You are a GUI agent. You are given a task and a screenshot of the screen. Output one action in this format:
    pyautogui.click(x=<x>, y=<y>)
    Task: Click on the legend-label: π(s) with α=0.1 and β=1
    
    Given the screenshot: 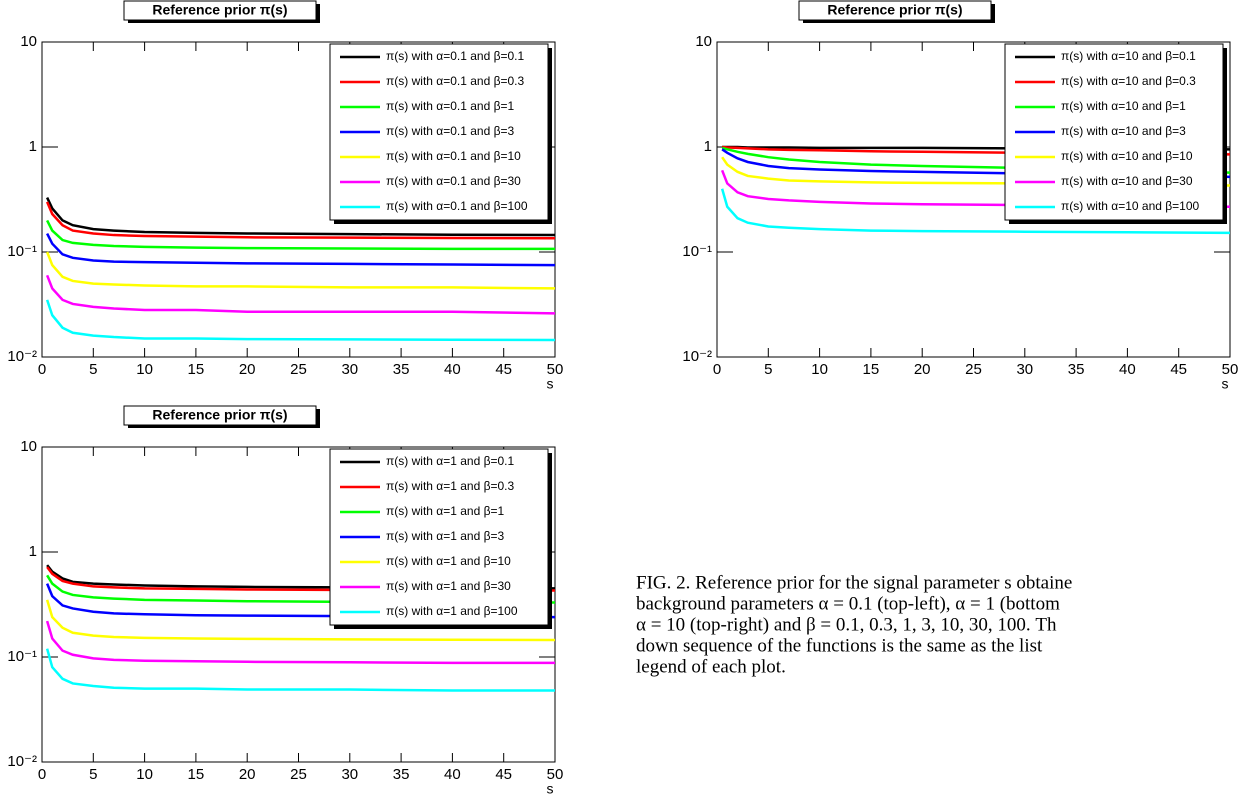 What is the action you would take?
    pyautogui.click(x=450, y=106)
    